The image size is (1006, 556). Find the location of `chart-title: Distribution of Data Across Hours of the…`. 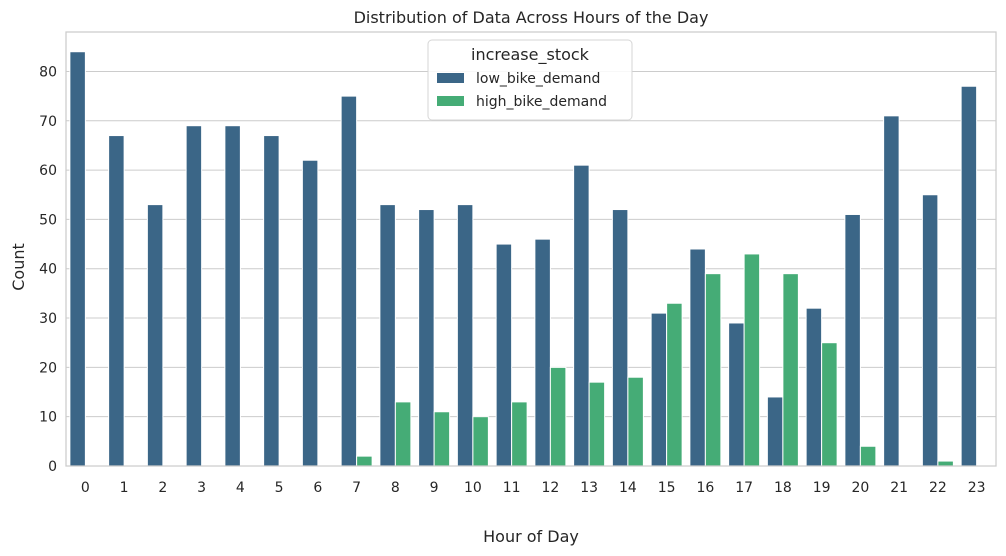

chart-title: Distribution of Data Across Hours of the… is located at coordinates (531, 17).